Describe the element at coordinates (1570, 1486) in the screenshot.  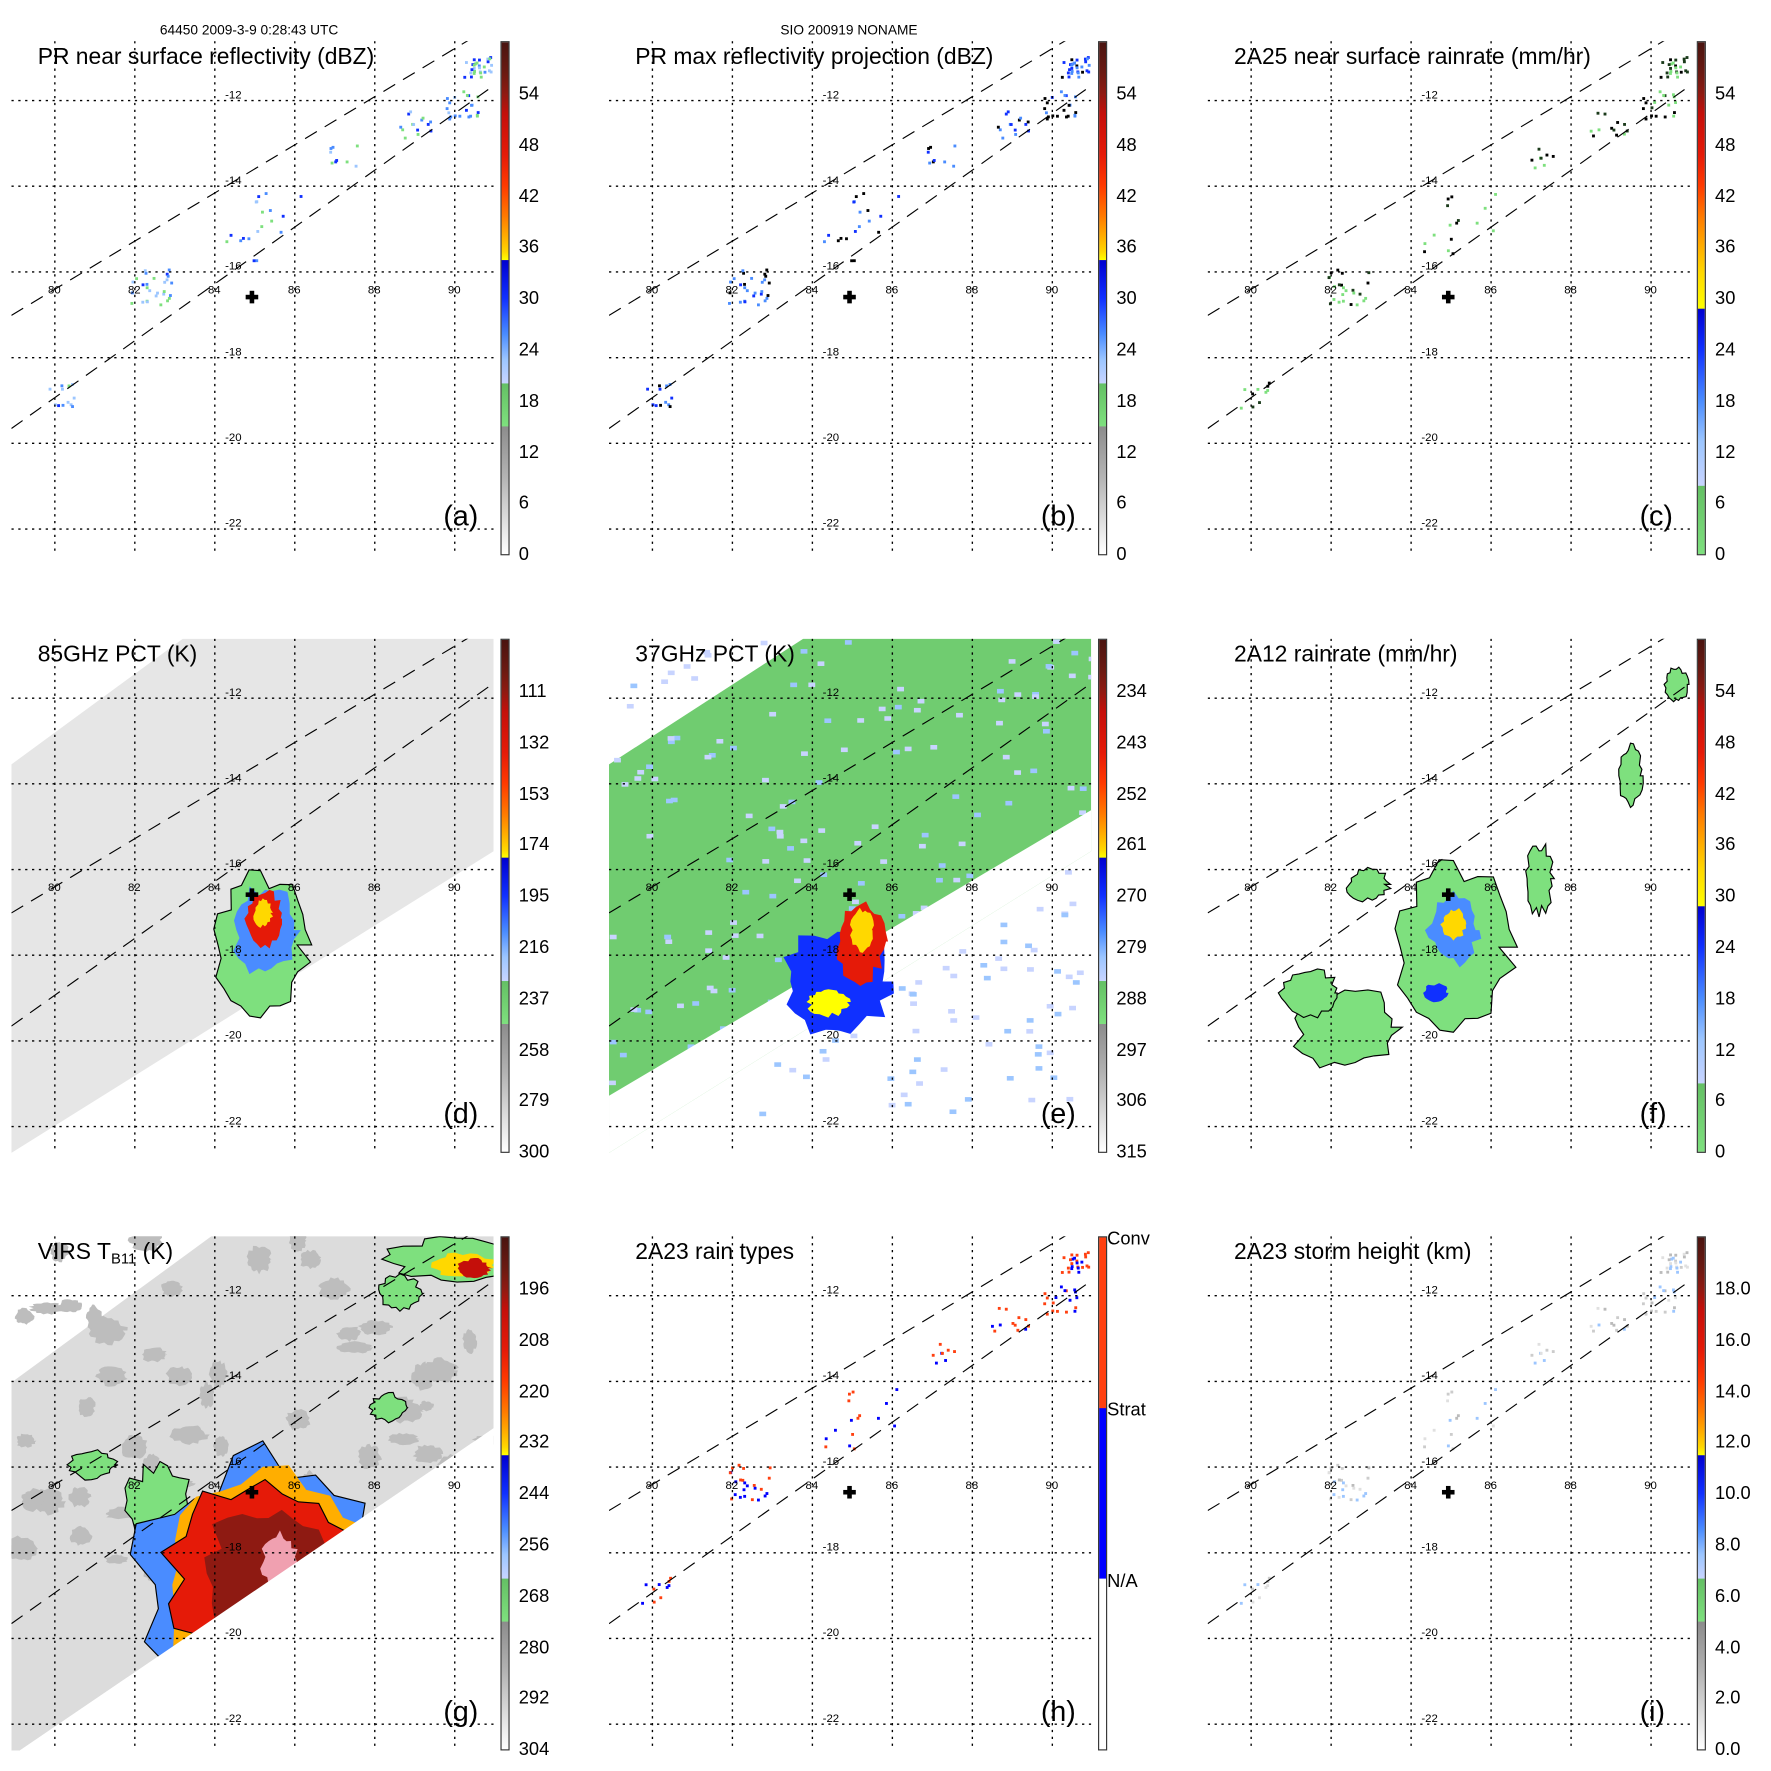
I see `longitude-label: 88` at that location.